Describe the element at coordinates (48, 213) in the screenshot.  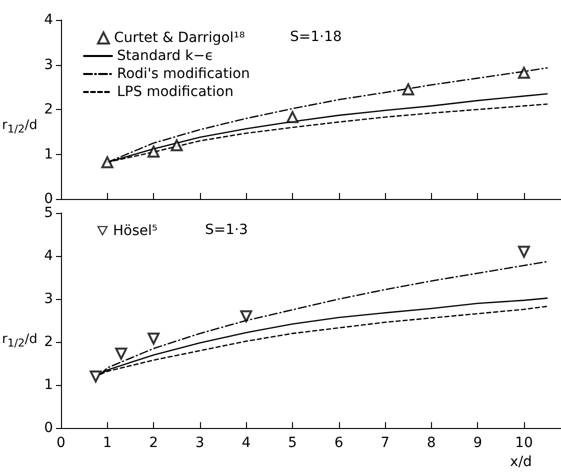
I see `y-tick-label: 5` at that location.